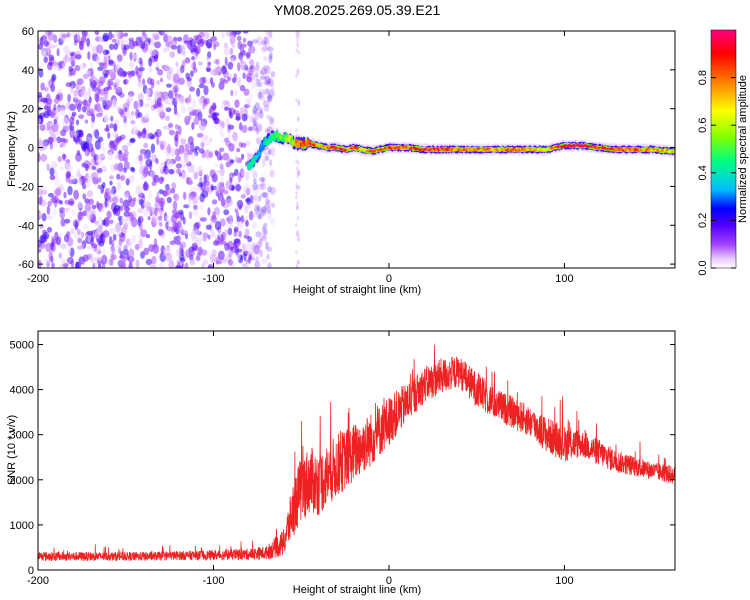 The image size is (750, 600). Describe the element at coordinates (299, 101) in the screenshot. I see `artifact-speck` at that location.